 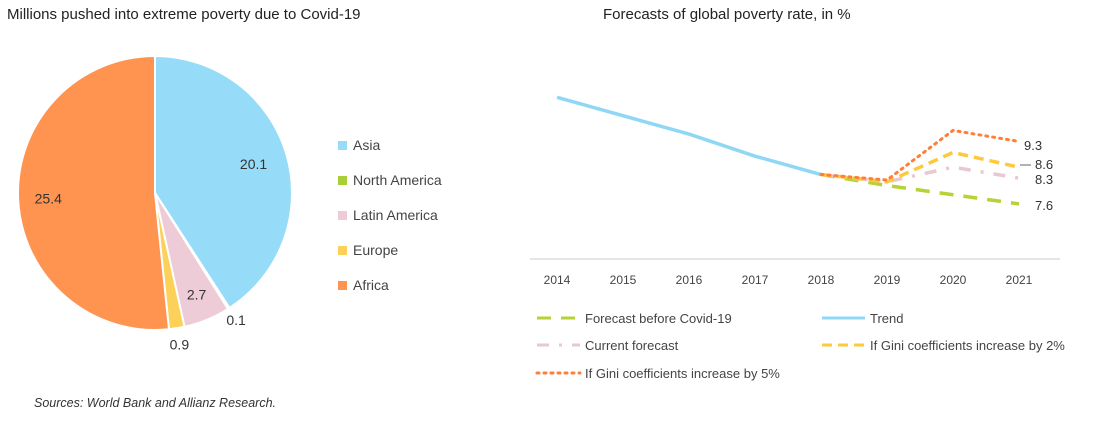 I want to click on x-tick-label: 2021, so click(x=1019, y=280).